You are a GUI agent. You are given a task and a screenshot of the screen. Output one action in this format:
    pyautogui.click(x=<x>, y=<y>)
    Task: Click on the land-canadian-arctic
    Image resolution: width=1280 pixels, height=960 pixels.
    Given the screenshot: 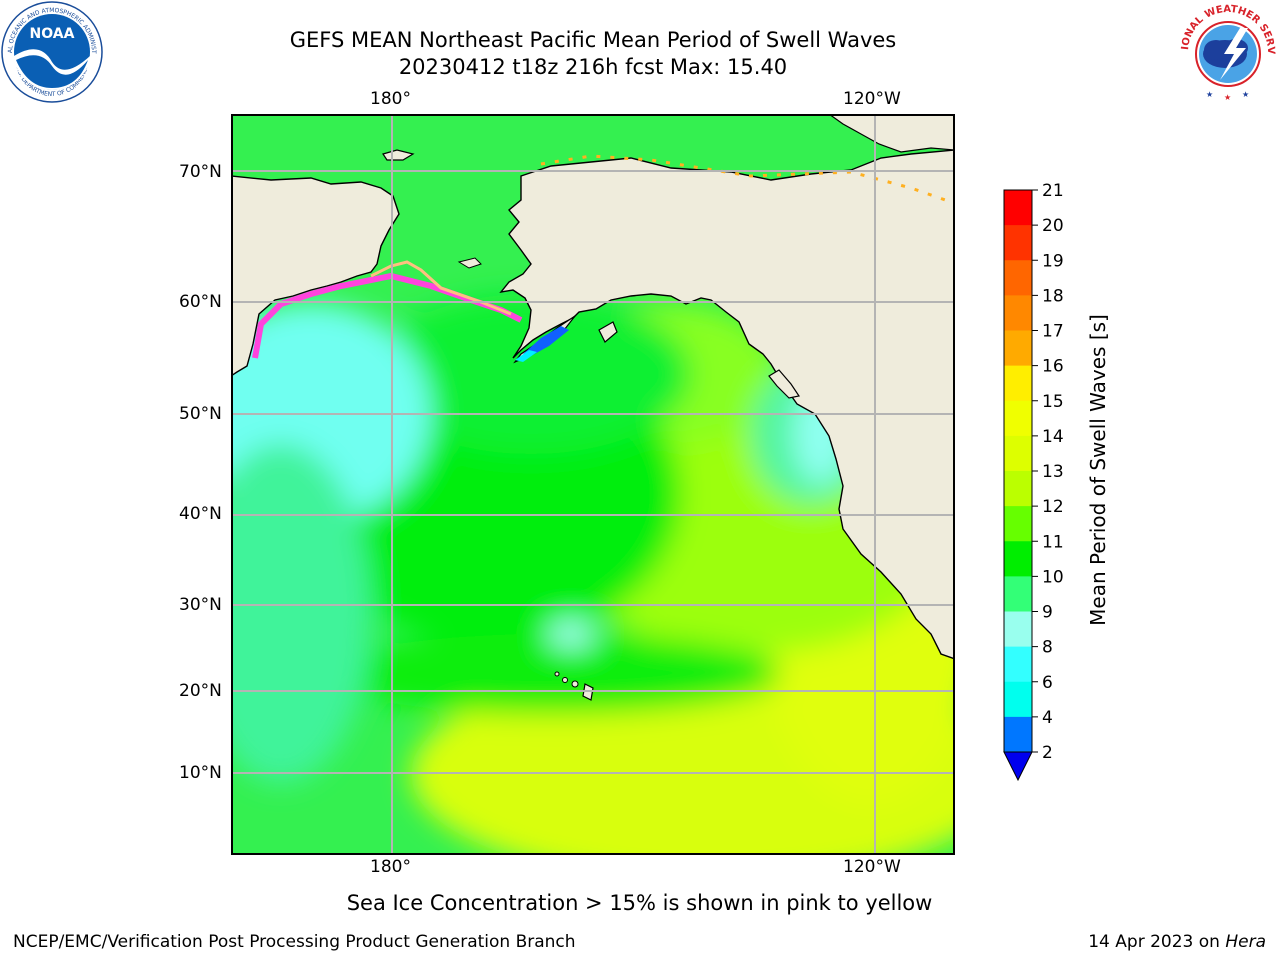 What is the action you would take?
    pyautogui.click(x=891, y=134)
    